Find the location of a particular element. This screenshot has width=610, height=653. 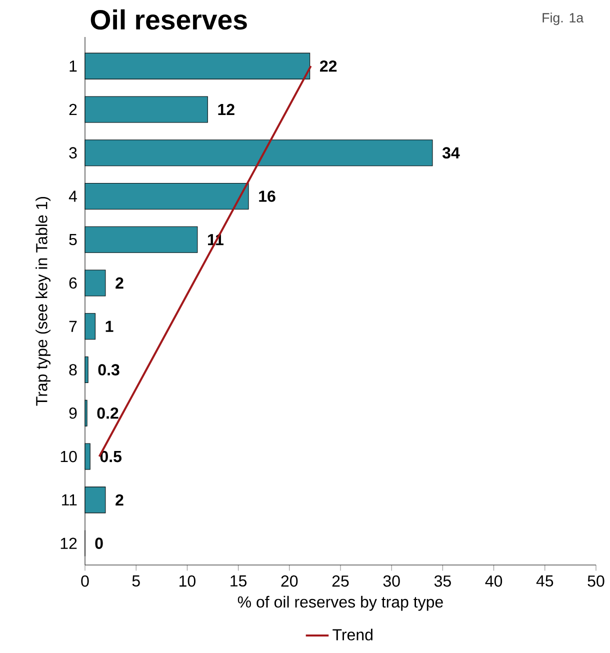

x-tick-label: 0 is located at coordinates (85, 581).